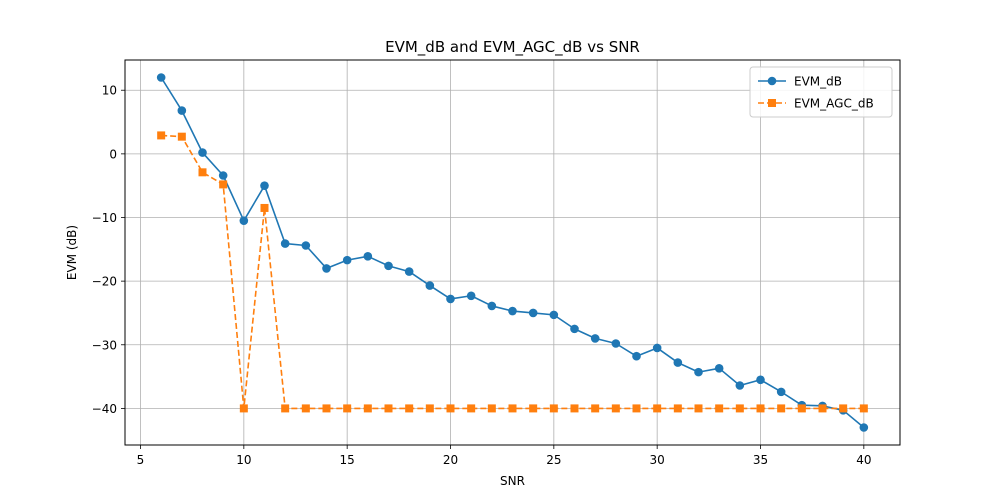  What do you see at coordinates (657, 460) in the screenshot?
I see `x-tick-label: 30` at bounding box center [657, 460].